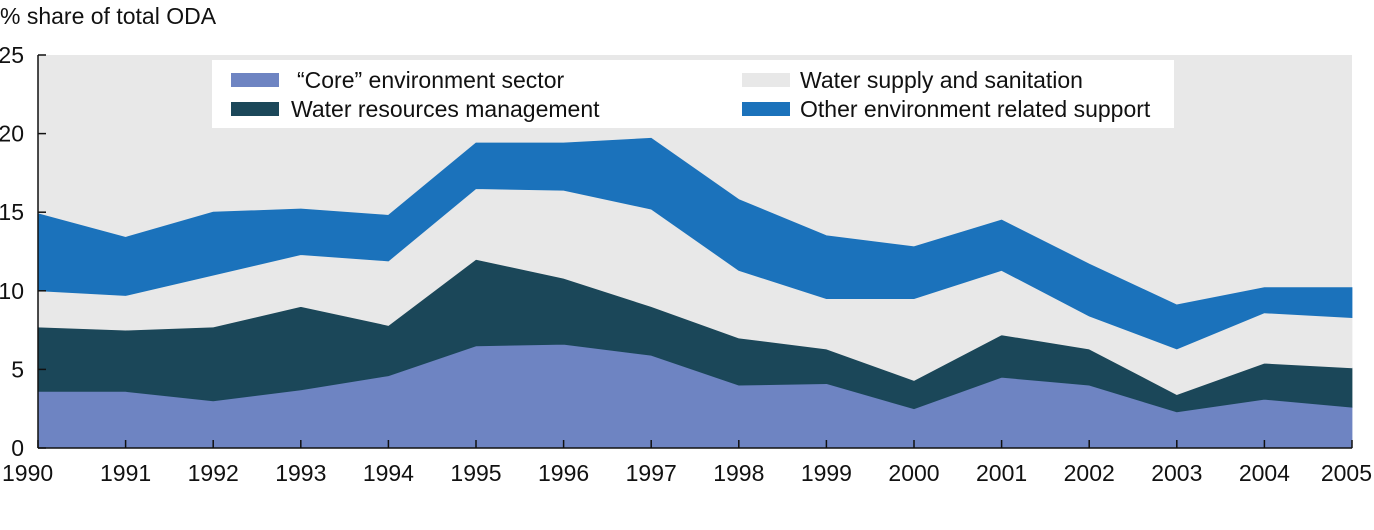 This screenshot has width=1374, height=530. I want to click on x-tick-label: 1996, so click(563, 473).